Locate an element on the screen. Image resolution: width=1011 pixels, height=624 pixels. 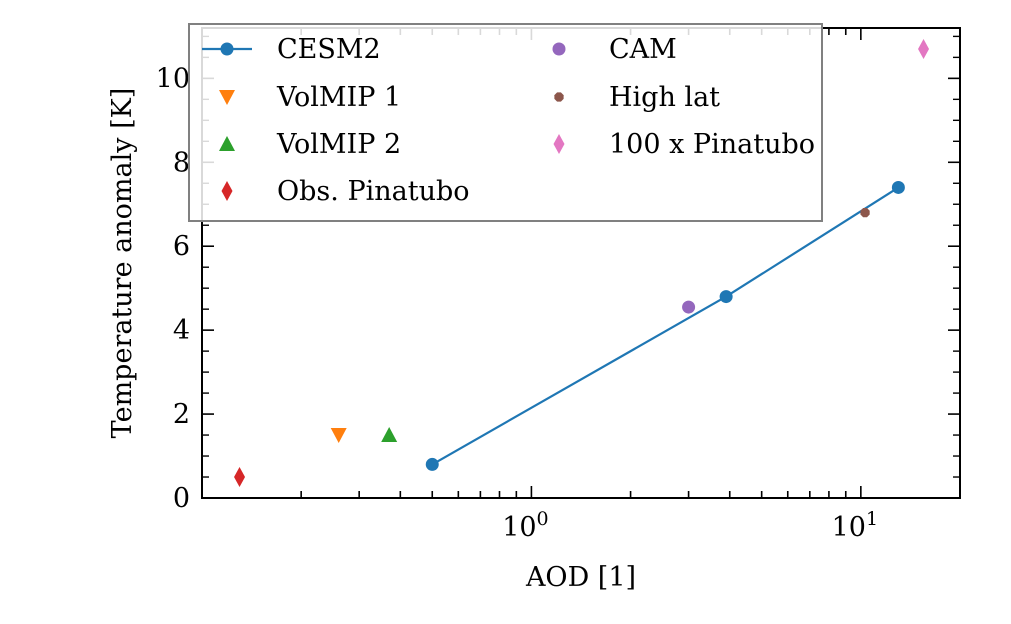
legend-entry-high-lat: High lat is located at coordinates (637, 97).